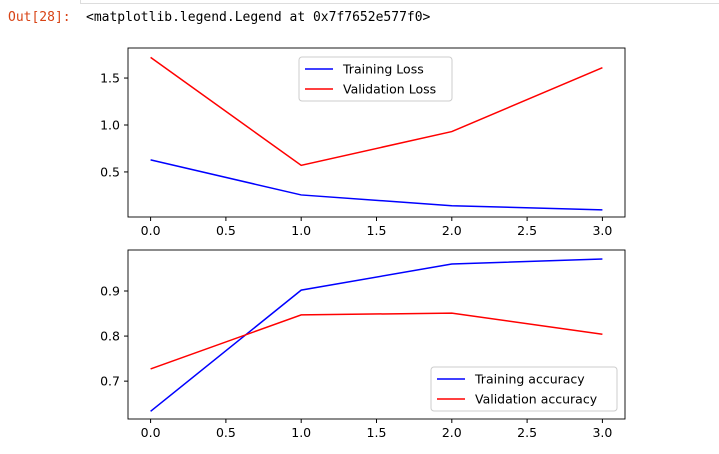  Describe the element at coordinates (110, 78) in the screenshot. I see `y-tick-label: 1.5` at that location.